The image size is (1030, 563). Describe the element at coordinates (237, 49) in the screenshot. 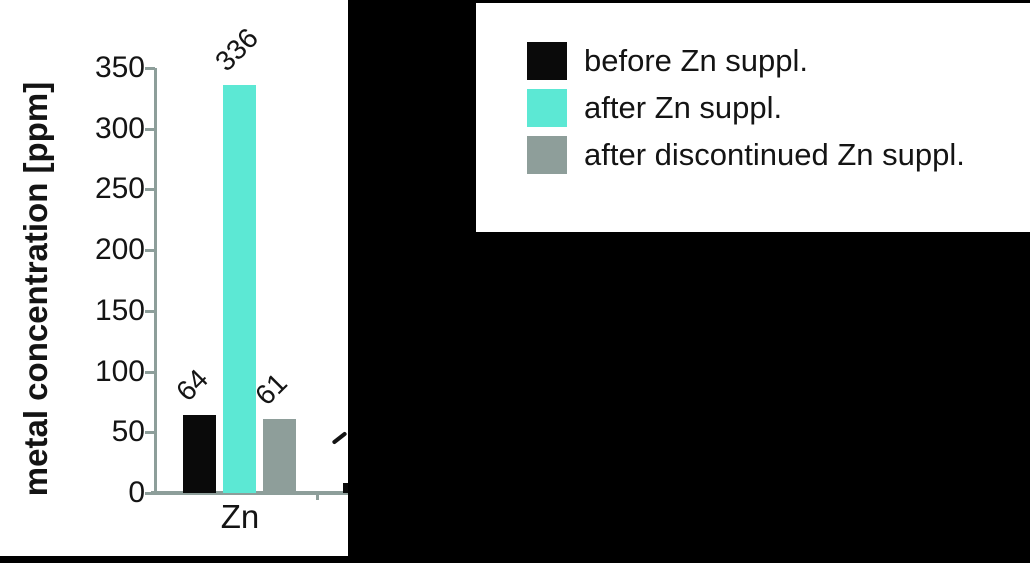

I see `bar-data-label-1: 336` at that location.